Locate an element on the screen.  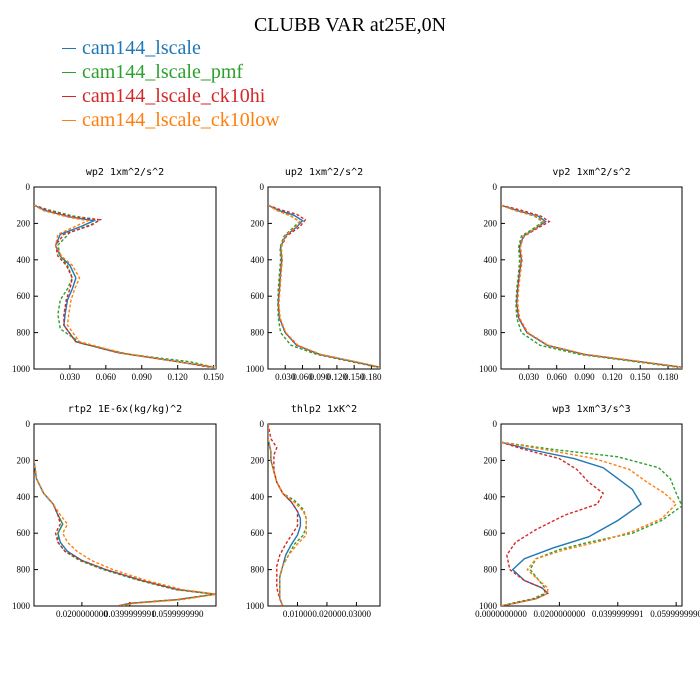
legend-label: cam144_lscale_ck10low is located at coordinates (181, 120).